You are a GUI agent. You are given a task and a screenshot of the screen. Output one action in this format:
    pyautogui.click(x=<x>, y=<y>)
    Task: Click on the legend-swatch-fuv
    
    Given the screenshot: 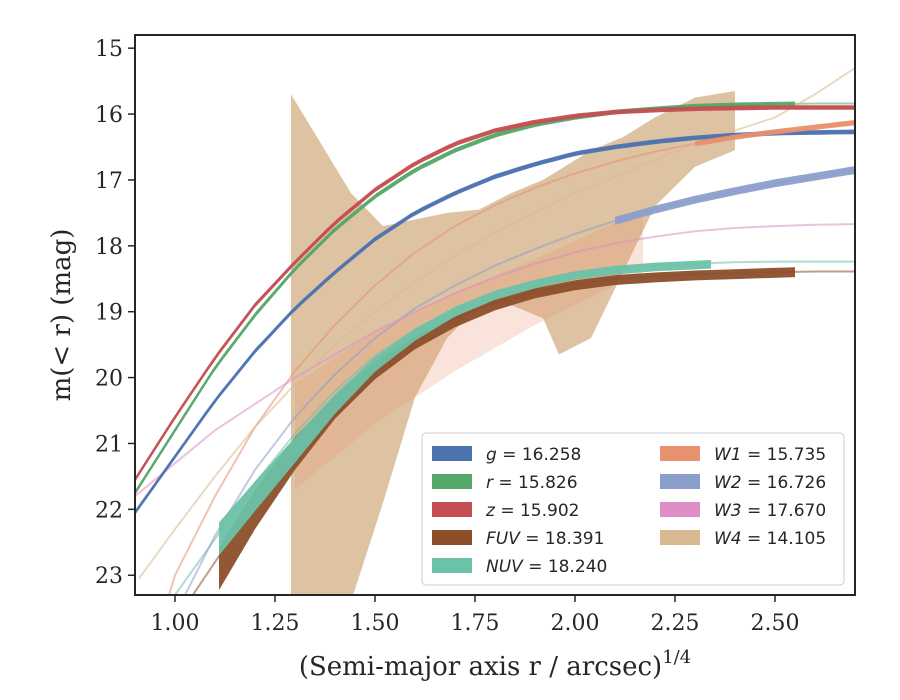 What is the action you would take?
    pyautogui.click(x=452, y=537)
    